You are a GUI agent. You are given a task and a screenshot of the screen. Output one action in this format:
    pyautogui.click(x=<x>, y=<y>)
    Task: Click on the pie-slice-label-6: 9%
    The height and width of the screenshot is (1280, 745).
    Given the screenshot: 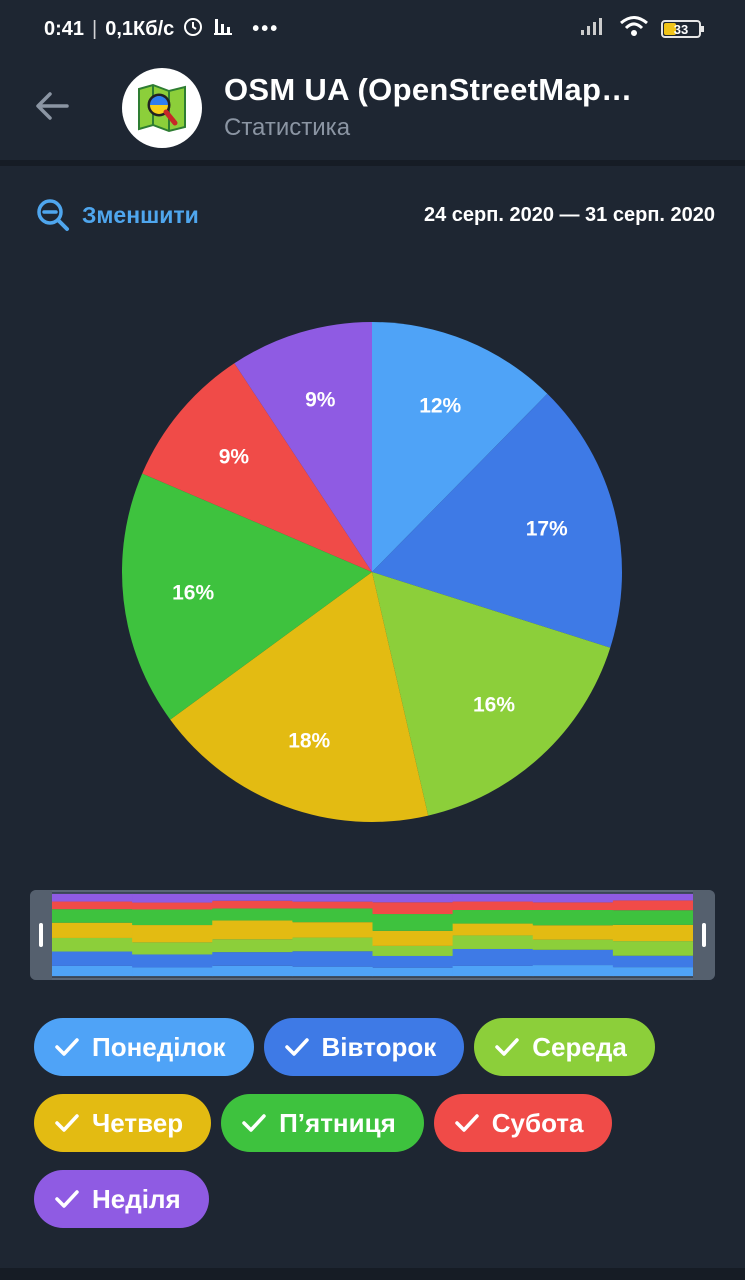 What is the action you would take?
    pyautogui.click(x=320, y=400)
    